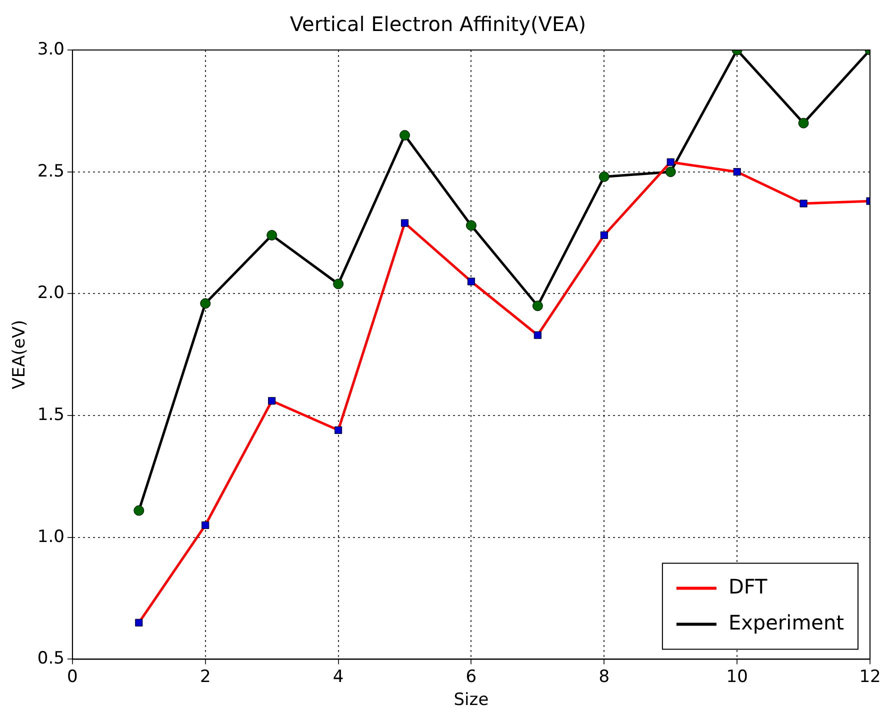  Describe the element at coordinates (338, 676) in the screenshot. I see `x-tick-label: 4` at that location.